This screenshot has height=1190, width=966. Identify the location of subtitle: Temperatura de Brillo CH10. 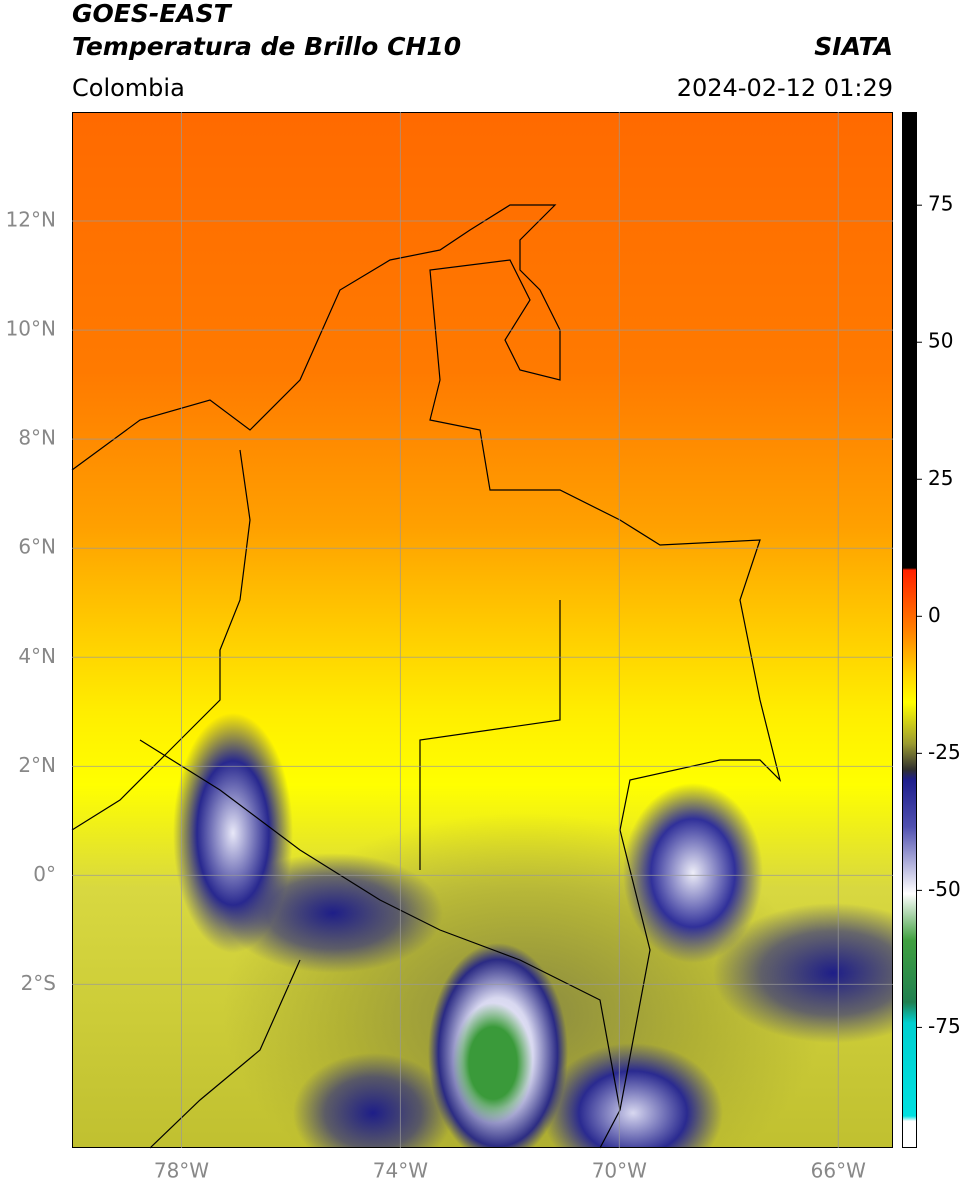
(266, 46).